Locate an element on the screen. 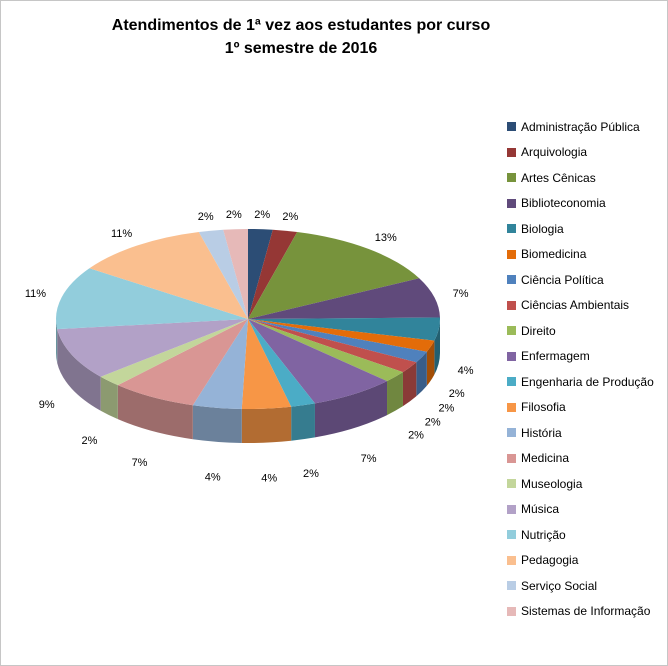 This screenshot has height=666, width=668. legend-item-18: Serviço Social is located at coordinates (580, 586).